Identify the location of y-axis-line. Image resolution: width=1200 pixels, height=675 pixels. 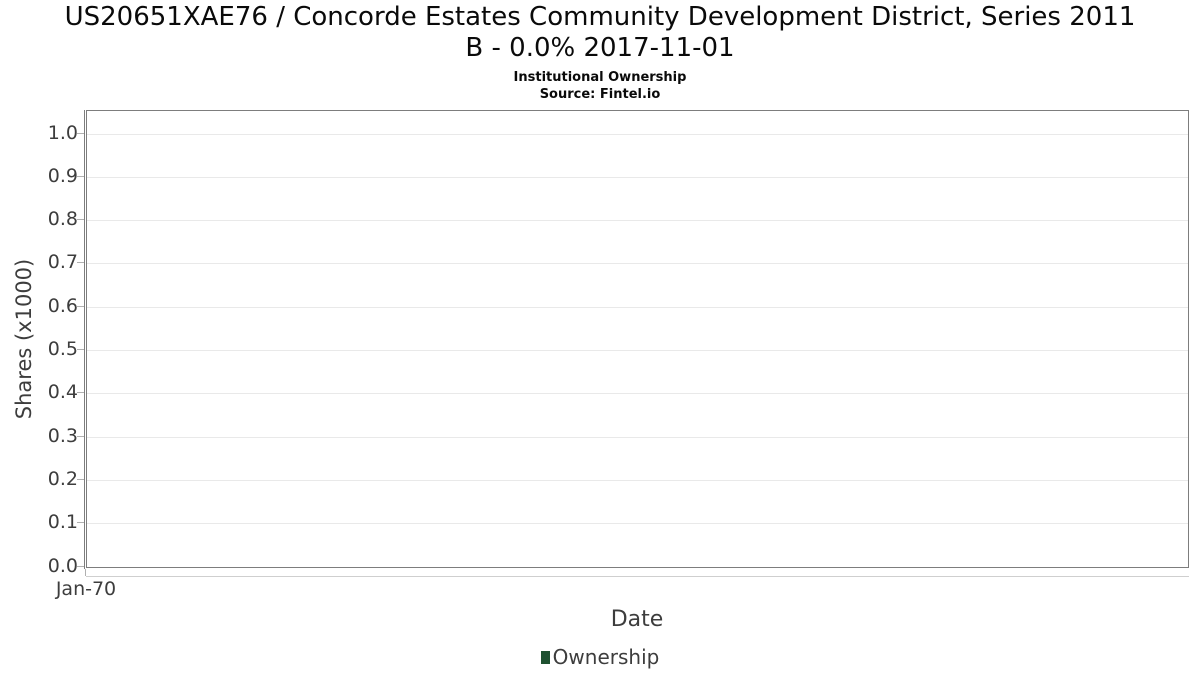
(84, 339).